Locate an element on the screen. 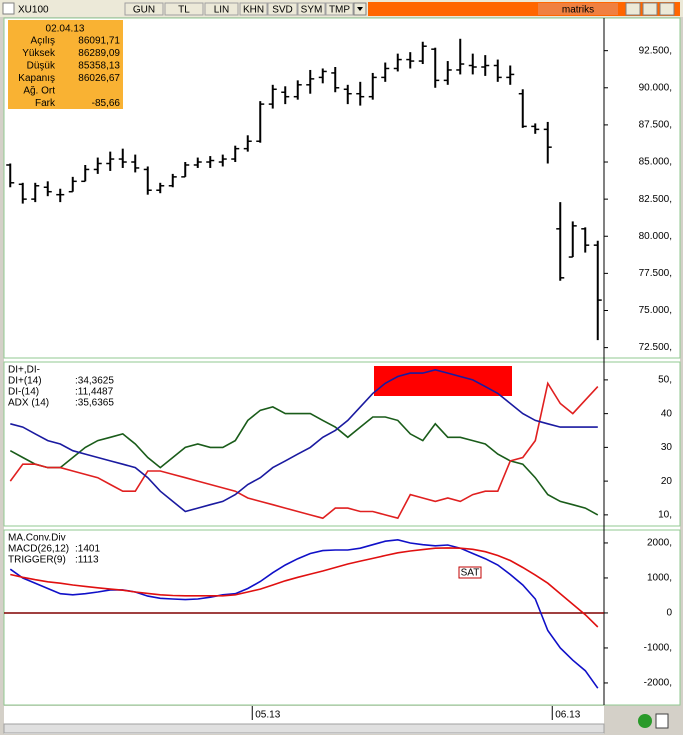 The image size is (683, 735). info-label: Açılış is located at coordinates (43, 41).